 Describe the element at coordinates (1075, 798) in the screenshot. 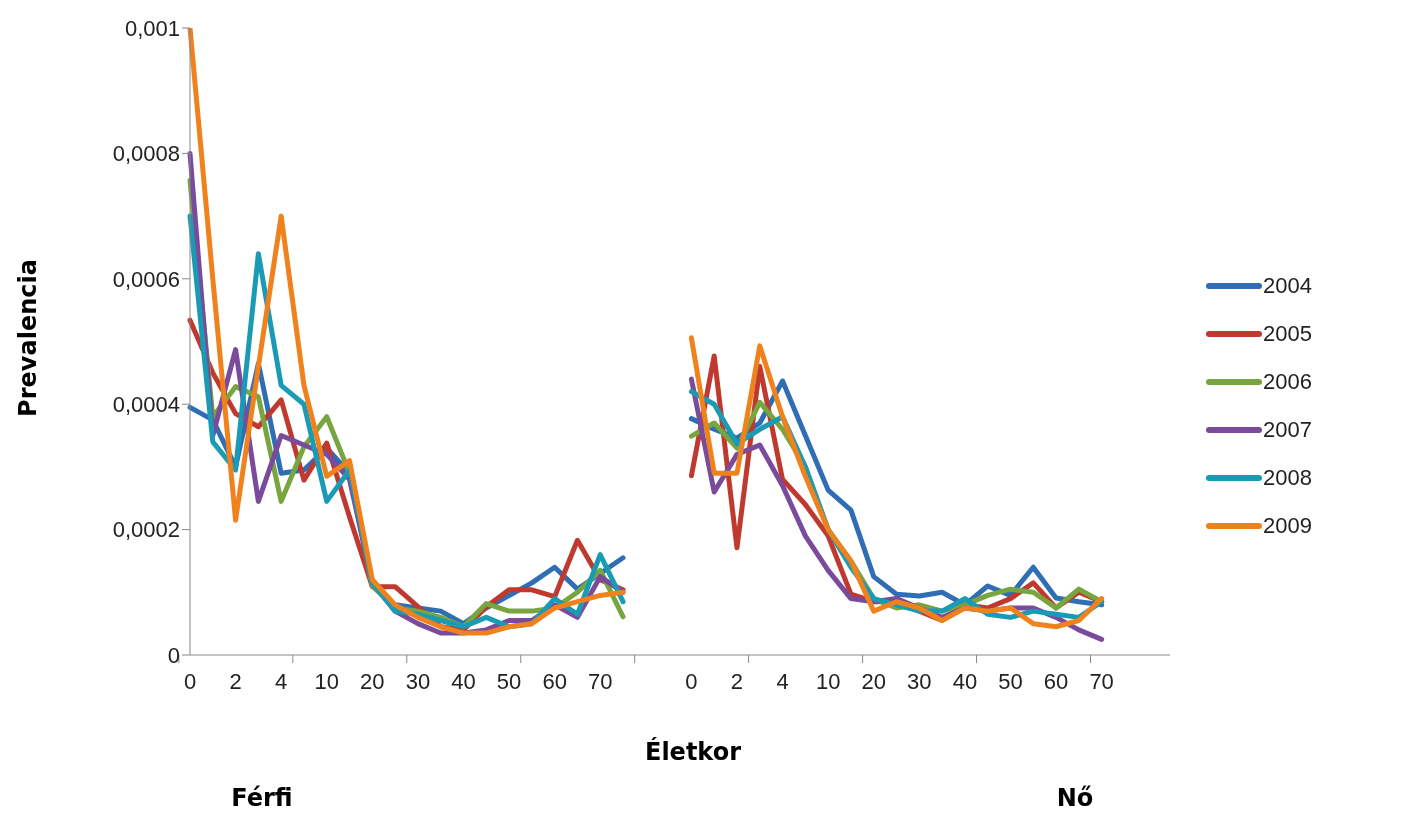

I see `text: Nő` at that location.